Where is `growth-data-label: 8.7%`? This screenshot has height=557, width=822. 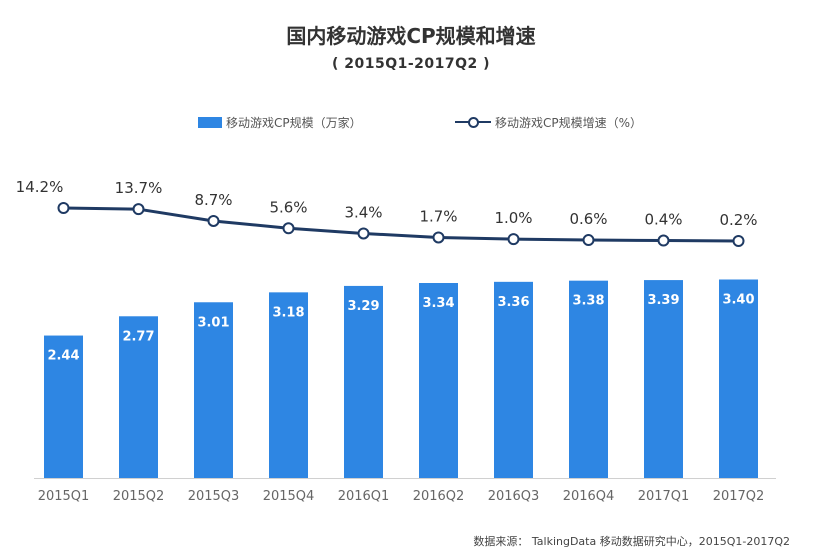
growth-data-label: 8.7% is located at coordinates (213, 200).